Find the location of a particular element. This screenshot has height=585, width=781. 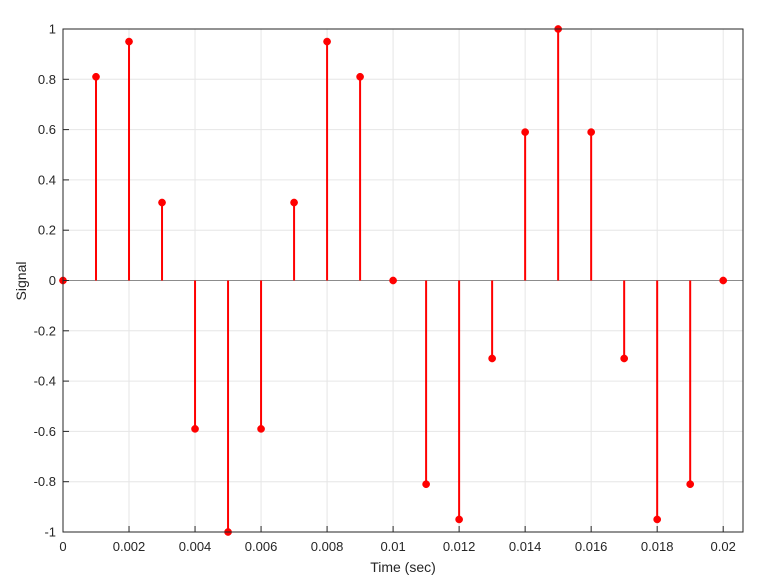

y-axis-label: Signal is located at coordinates (21, 281).